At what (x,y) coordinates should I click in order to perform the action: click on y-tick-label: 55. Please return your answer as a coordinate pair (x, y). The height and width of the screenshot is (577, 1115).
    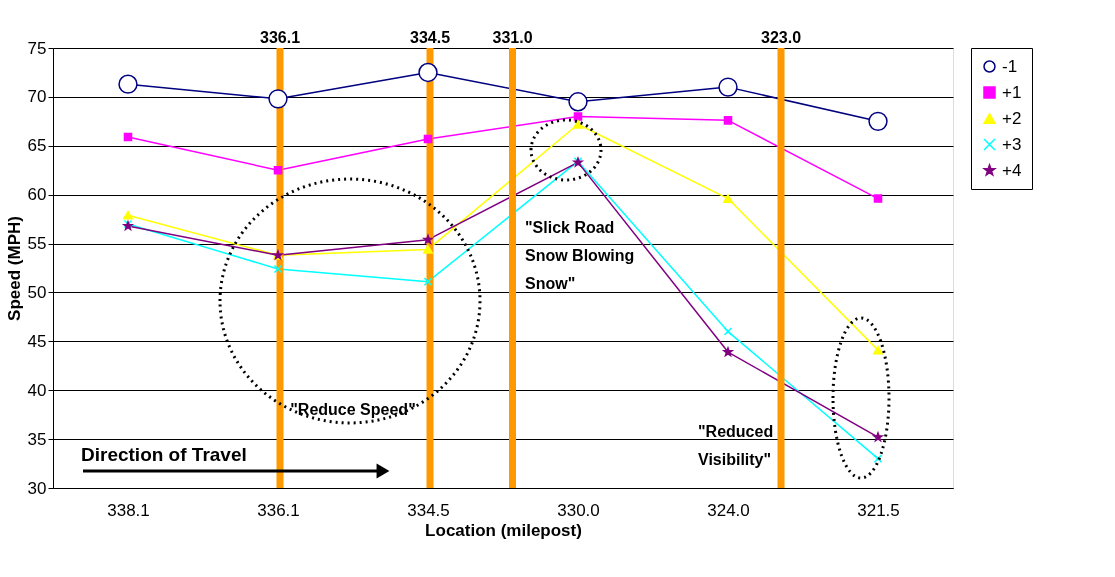
    Looking at the image, I should click on (37, 244).